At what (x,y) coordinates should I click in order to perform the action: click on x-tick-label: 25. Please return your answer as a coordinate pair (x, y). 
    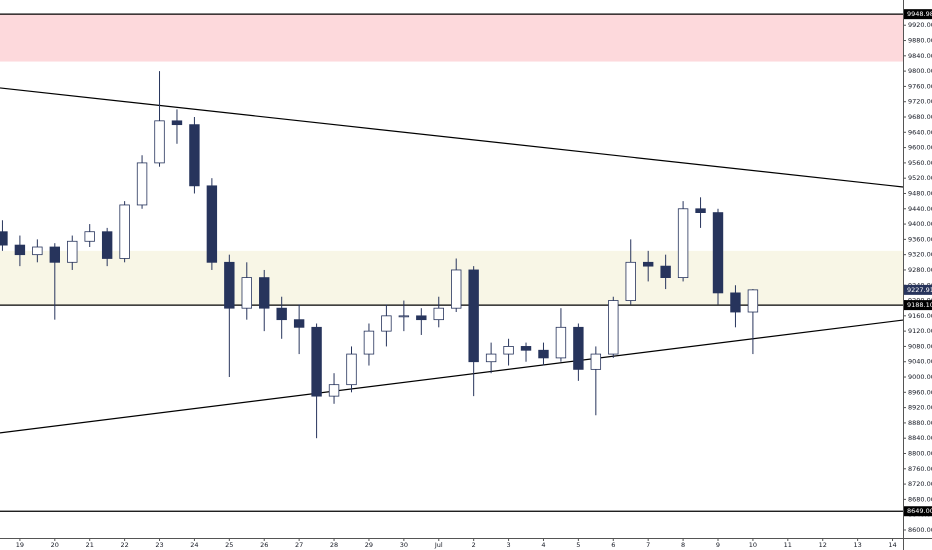
    Looking at the image, I should click on (229, 545).